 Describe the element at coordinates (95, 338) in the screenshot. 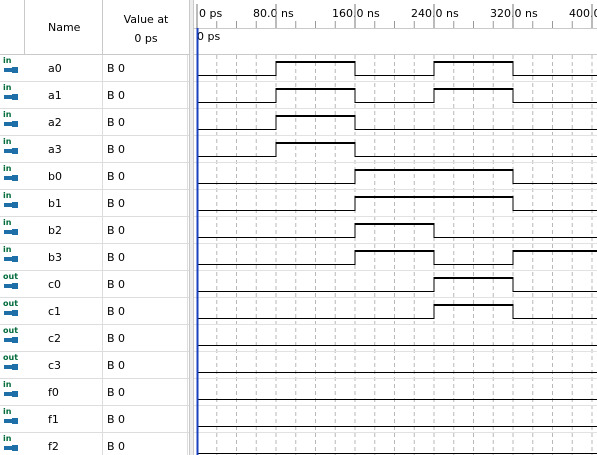

I see `signal-row-c2: out c2 B 0` at that location.